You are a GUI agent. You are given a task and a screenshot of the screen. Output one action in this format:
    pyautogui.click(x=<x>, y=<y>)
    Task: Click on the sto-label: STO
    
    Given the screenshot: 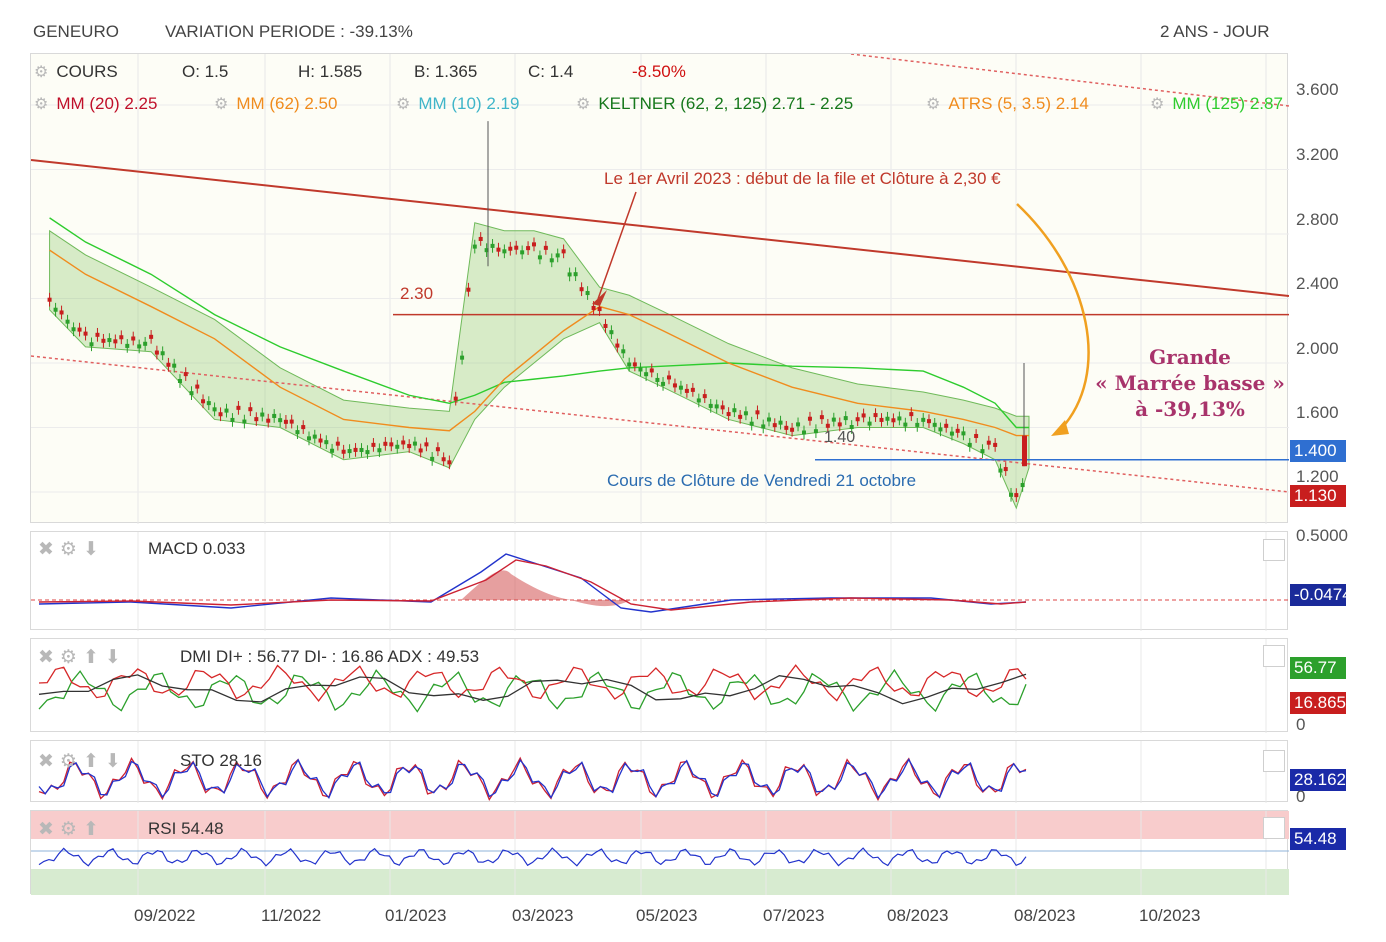 What is the action you would take?
    pyautogui.click(x=197, y=760)
    